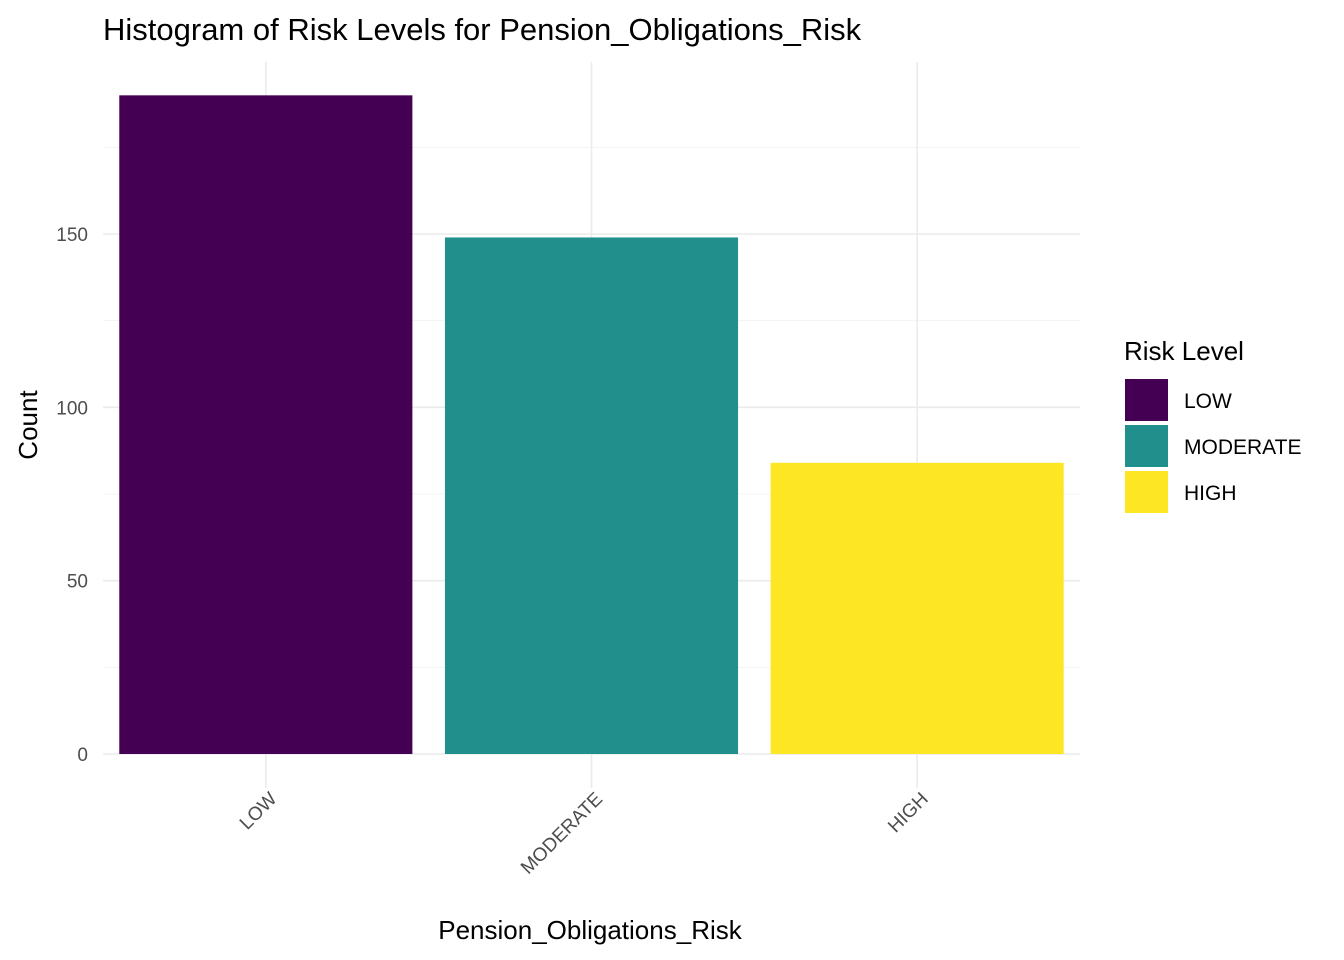  Describe the element at coordinates (562, 834) in the screenshot. I see `x-tick-label-moderate: MODERATE` at that location.